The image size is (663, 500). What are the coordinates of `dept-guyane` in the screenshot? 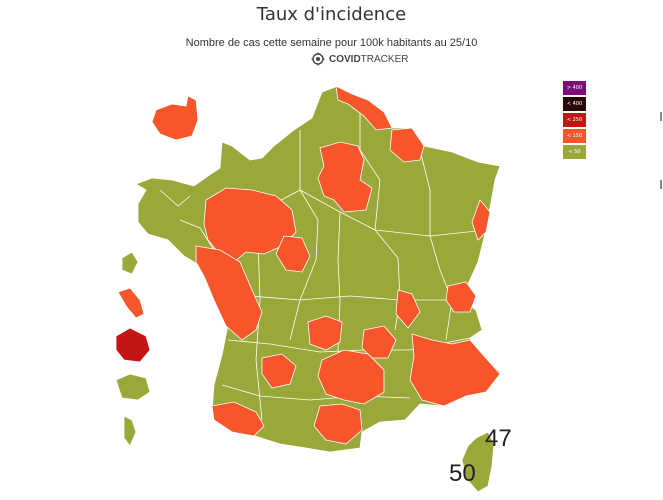 It's located at (133, 345).